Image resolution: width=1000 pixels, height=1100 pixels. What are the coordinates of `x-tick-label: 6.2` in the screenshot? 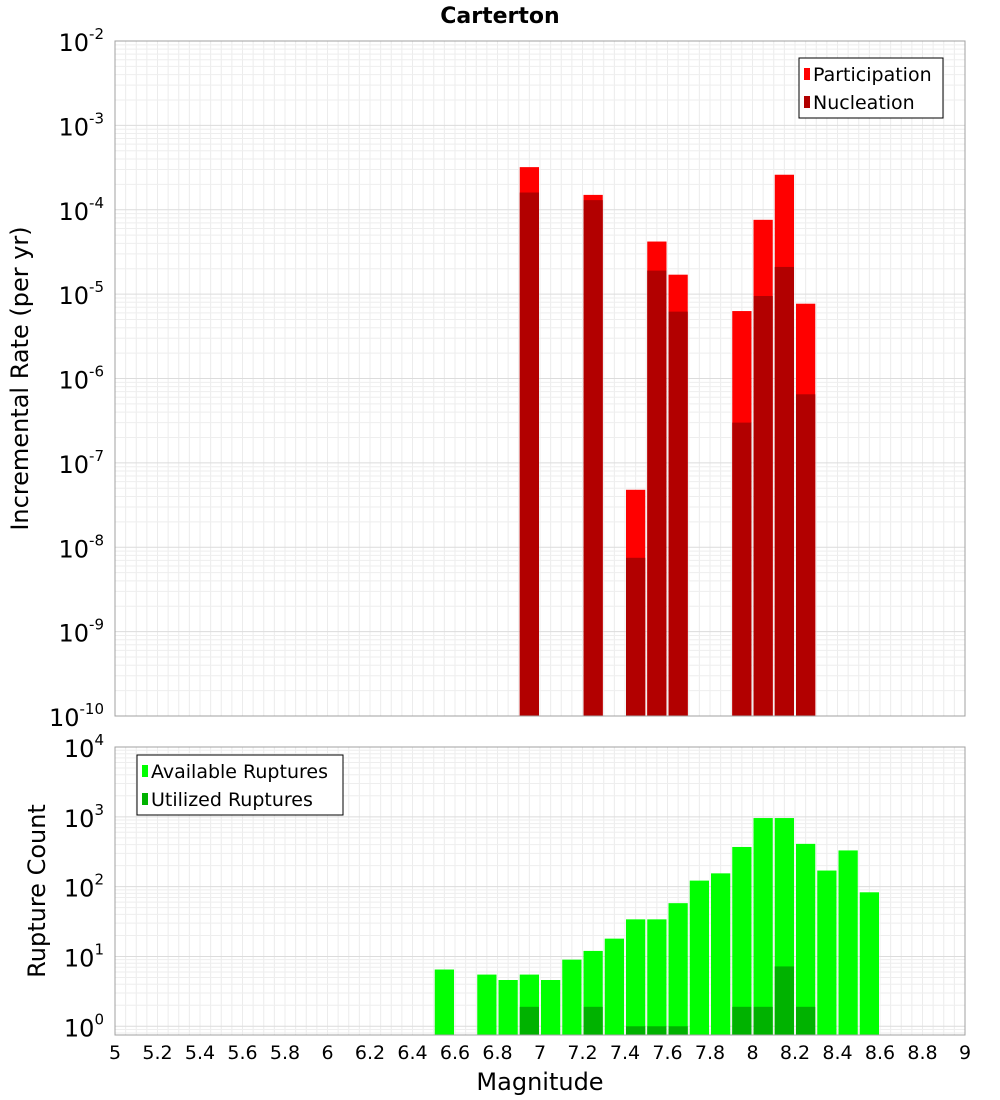 It's located at (370, 1053).